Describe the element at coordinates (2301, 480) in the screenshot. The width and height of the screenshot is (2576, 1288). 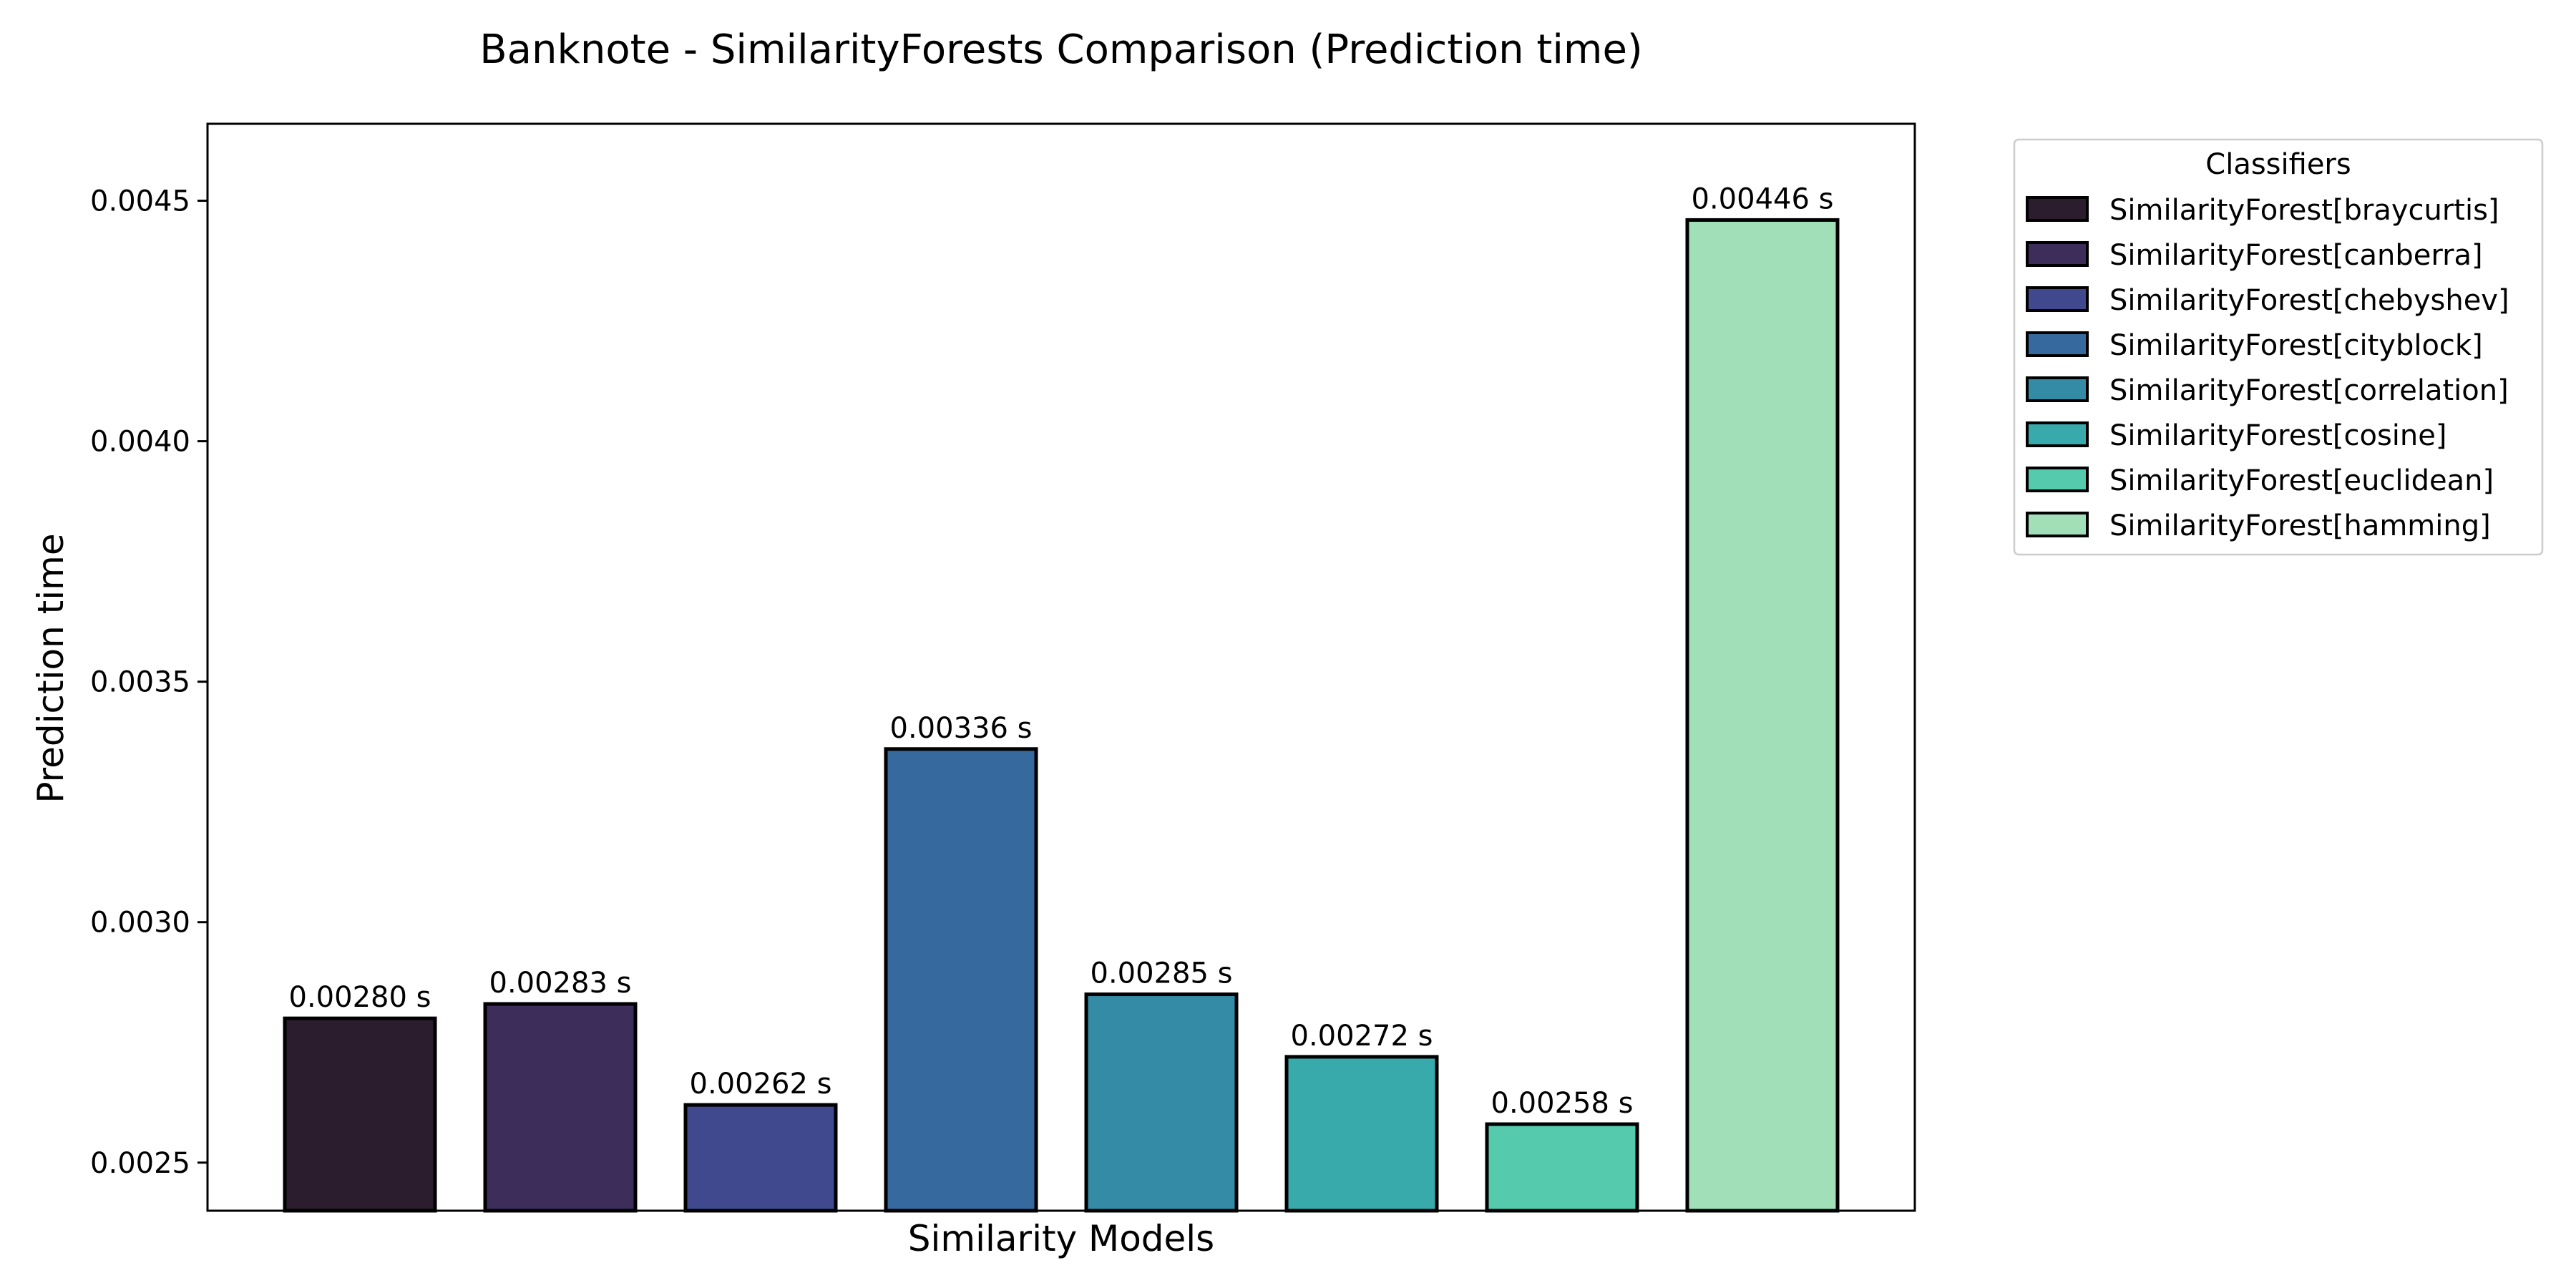
I see `legend-label: SimilarityForest[euclidean]` at that location.